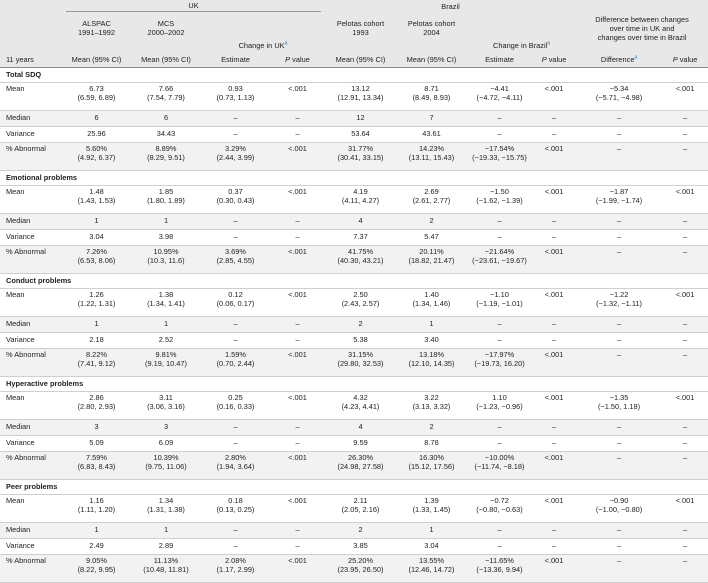 This screenshot has height=583, width=708. I want to click on cell-pelotas1993-mean: 13.12 (12.91, 13.34), so click(360, 96).